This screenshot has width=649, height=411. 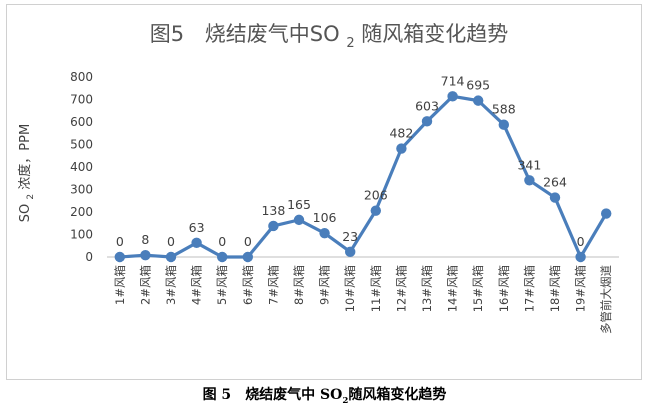 What do you see at coordinates (294, 395) in the screenshot?
I see `figure-caption-text-a: 烧结废气中 SO` at bounding box center [294, 395].